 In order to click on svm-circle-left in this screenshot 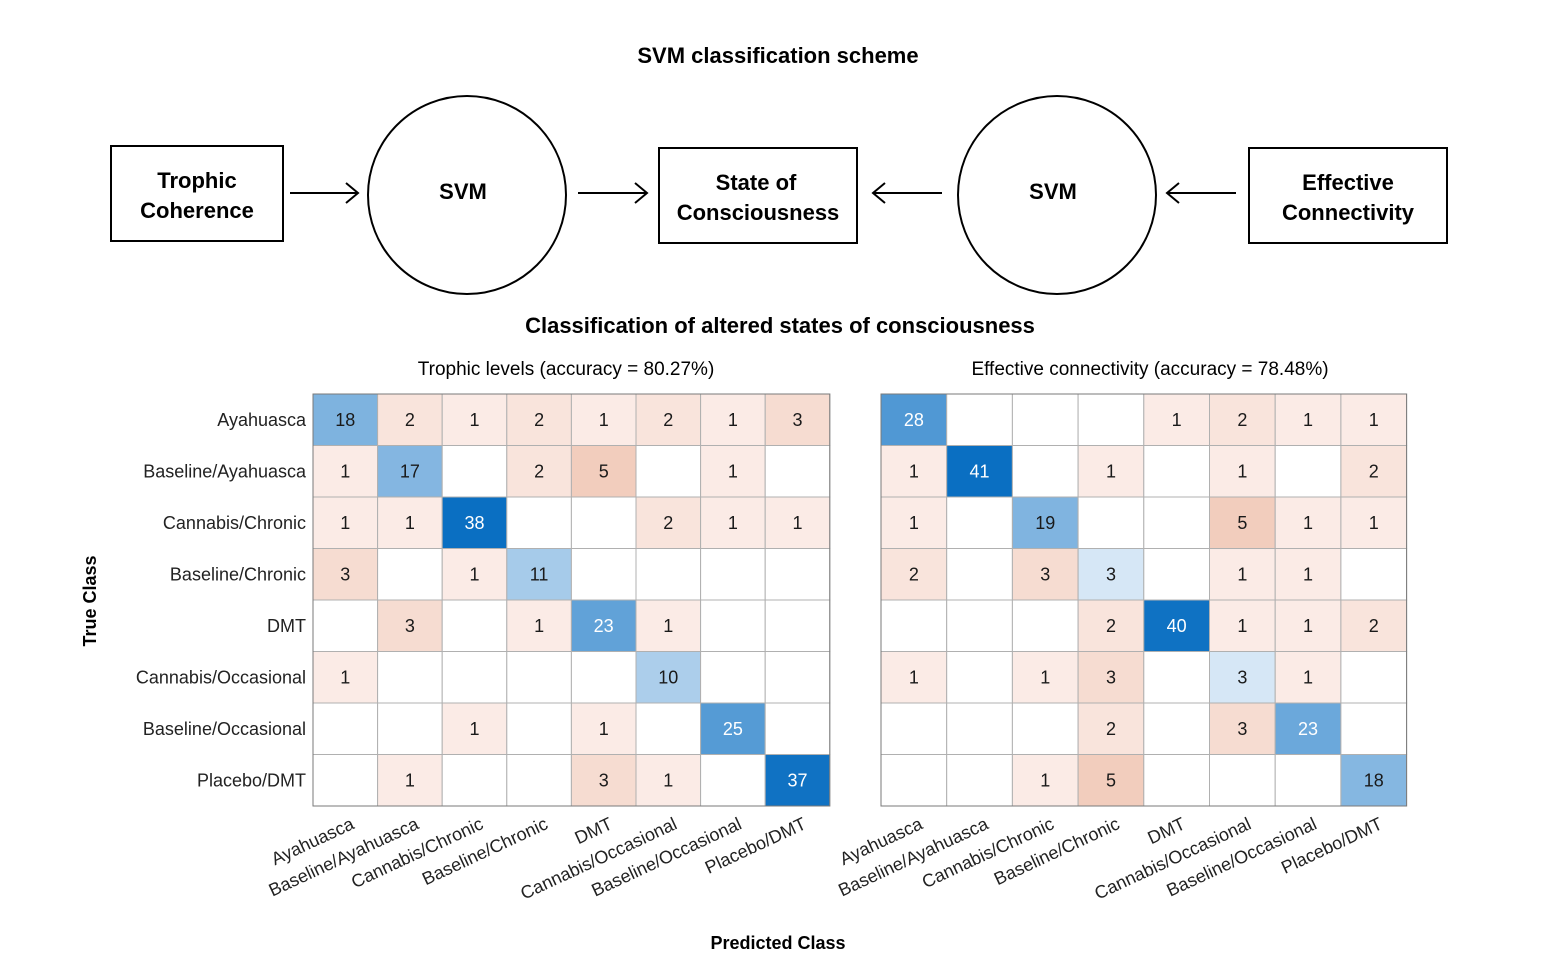, I will do `click(467, 195)`.